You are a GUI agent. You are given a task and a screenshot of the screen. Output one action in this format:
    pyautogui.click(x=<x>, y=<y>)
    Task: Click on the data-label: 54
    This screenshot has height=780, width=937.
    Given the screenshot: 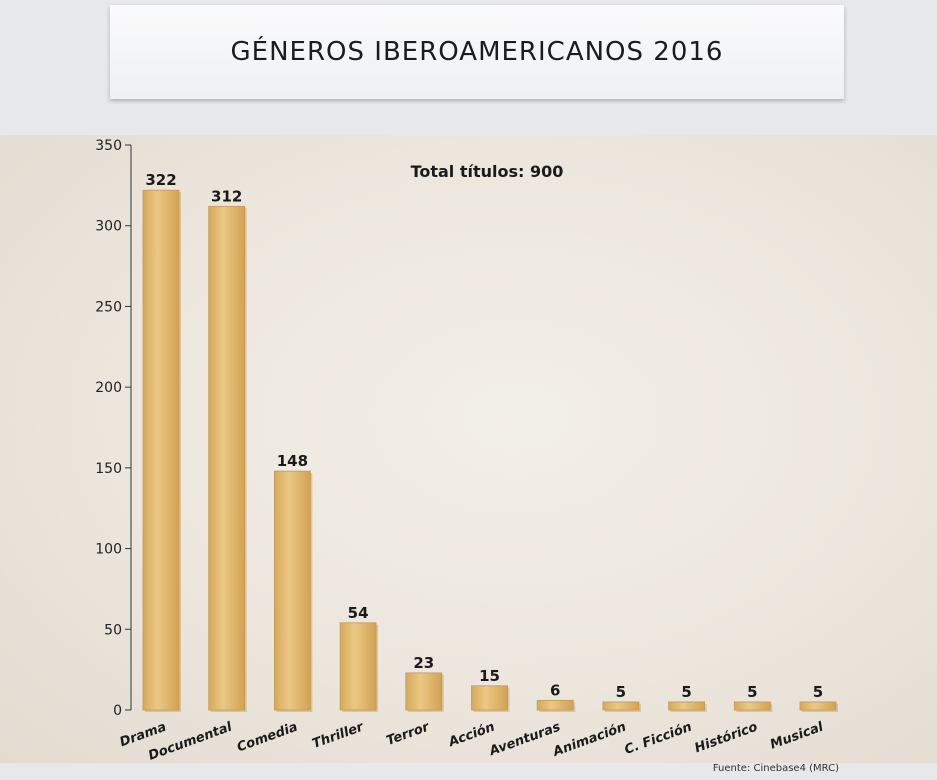 What is the action you would take?
    pyautogui.click(x=358, y=613)
    